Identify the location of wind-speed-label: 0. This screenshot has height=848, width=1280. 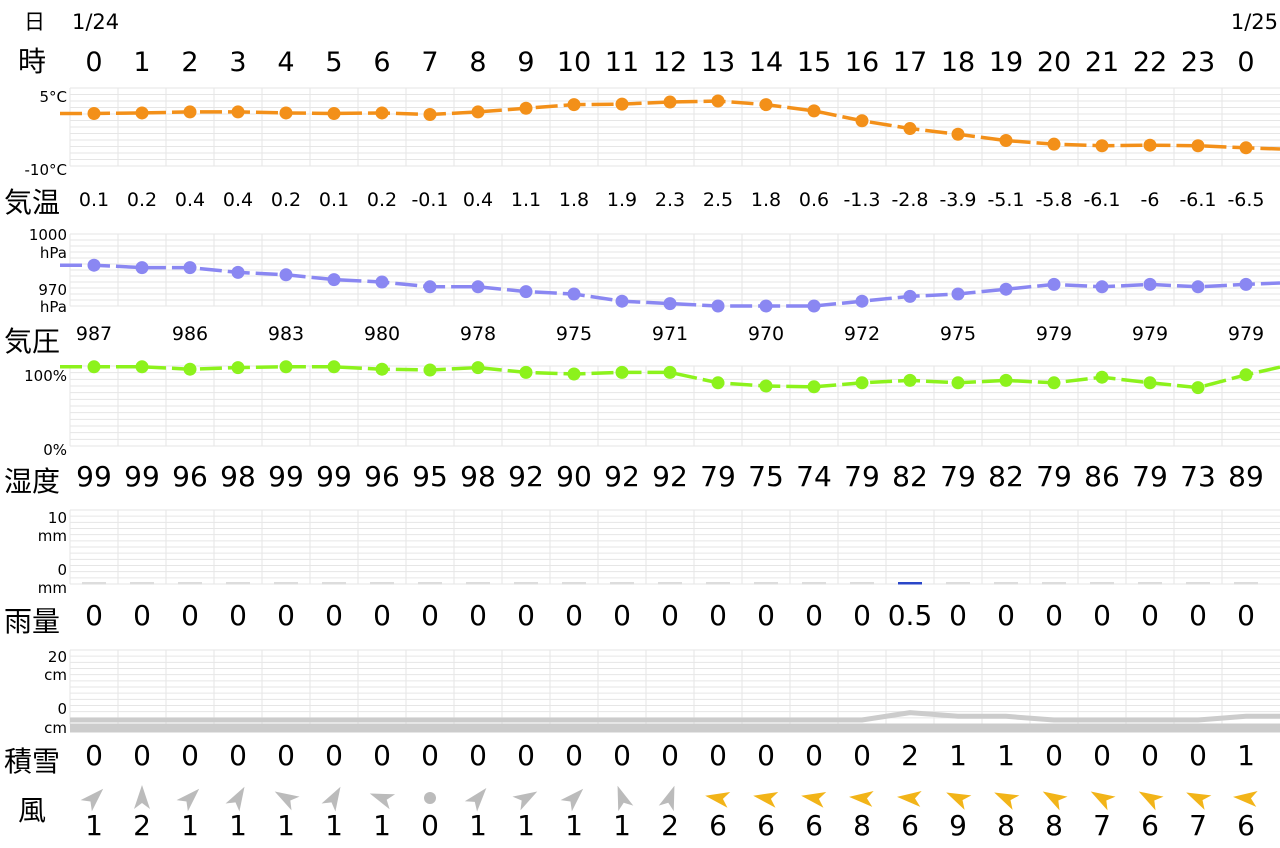
(430, 825).